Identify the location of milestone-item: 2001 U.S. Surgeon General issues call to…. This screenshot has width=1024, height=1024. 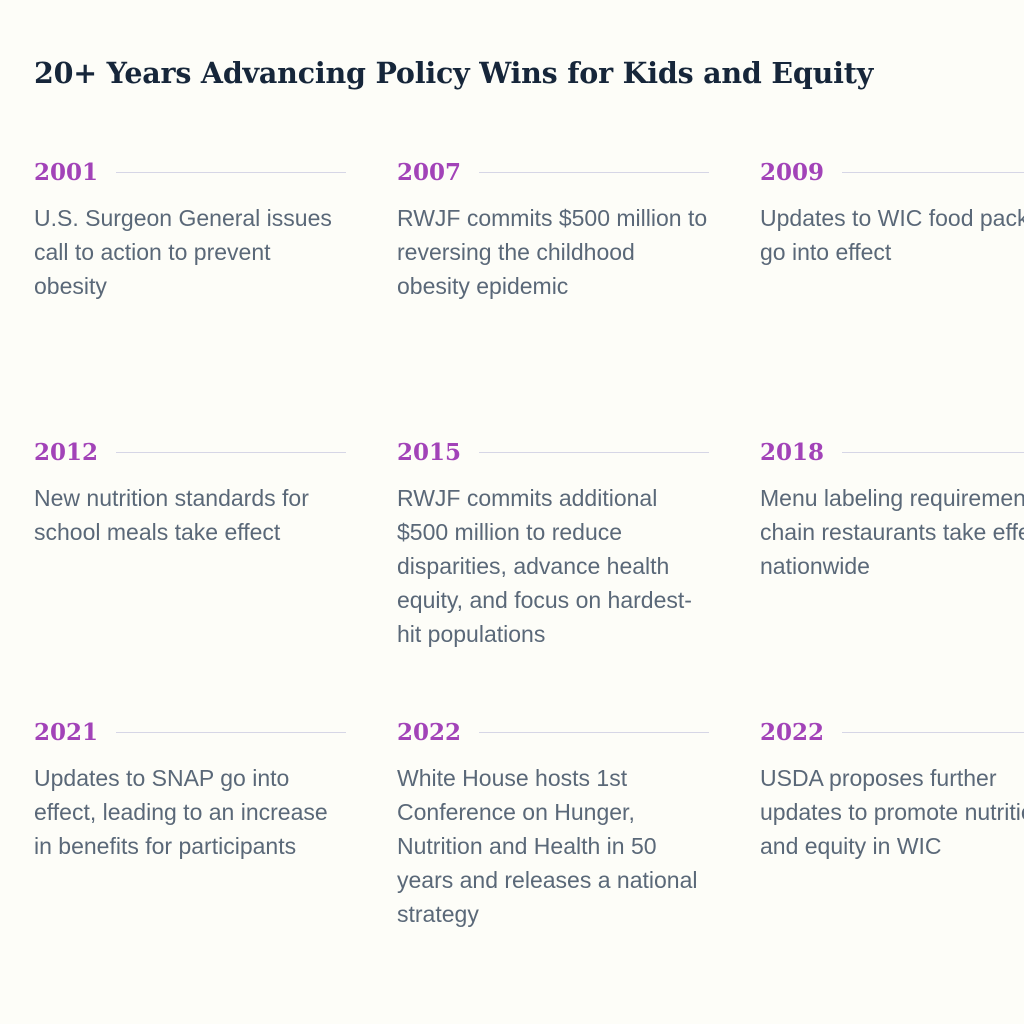
(190, 230).